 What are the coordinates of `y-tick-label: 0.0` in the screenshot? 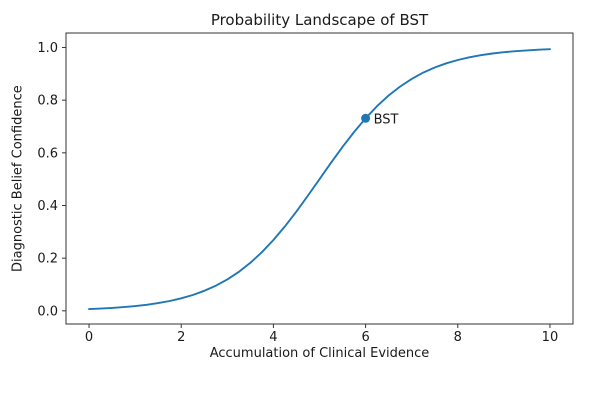 It's located at (47, 311).